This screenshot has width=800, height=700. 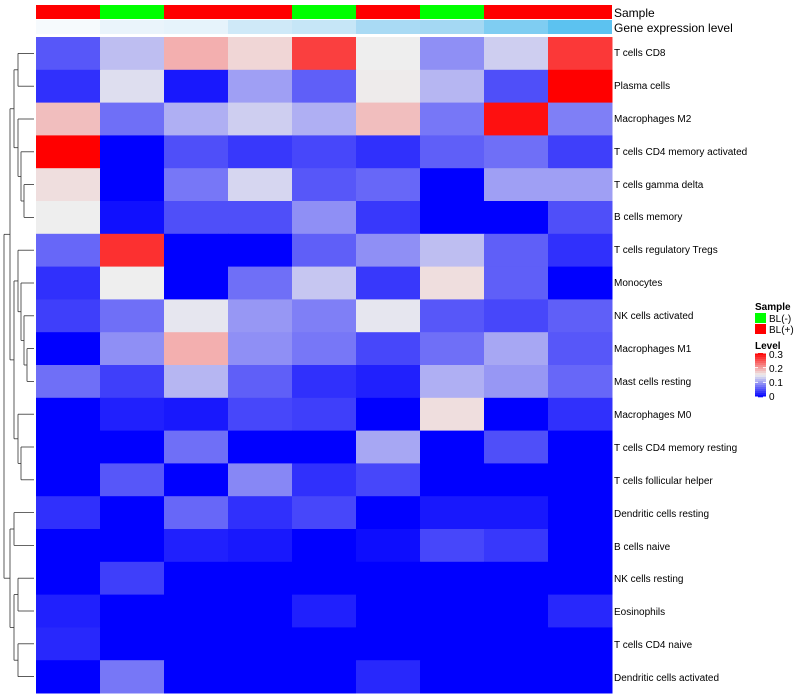 What do you see at coordinates (776, 369) in the screenshot?
I see `legend-level-tick: 0.2` at bounding box center [776, 369].